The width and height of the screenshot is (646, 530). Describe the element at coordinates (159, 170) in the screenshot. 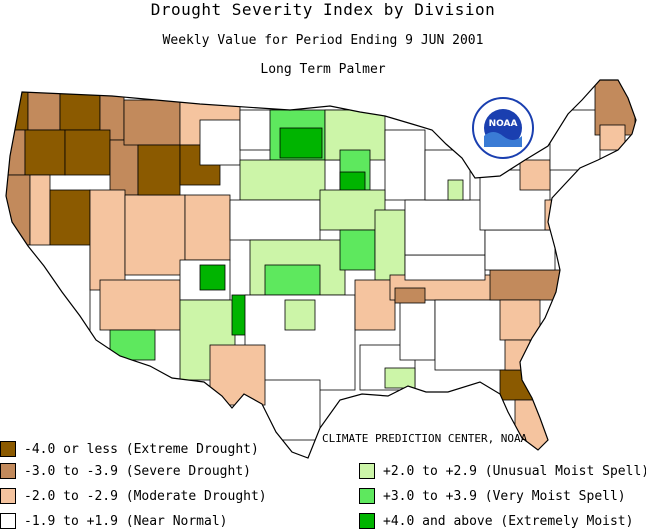

I see `division-wy-west` at that location.